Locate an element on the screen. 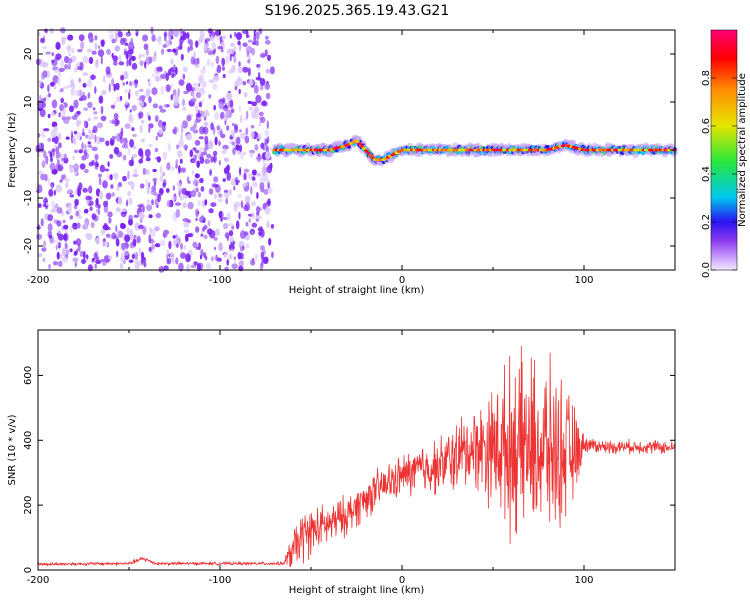 Image resolution: width=750 pixels, height=600 pixels. spectrogram-noise-region is located at coordinates (155, 149).